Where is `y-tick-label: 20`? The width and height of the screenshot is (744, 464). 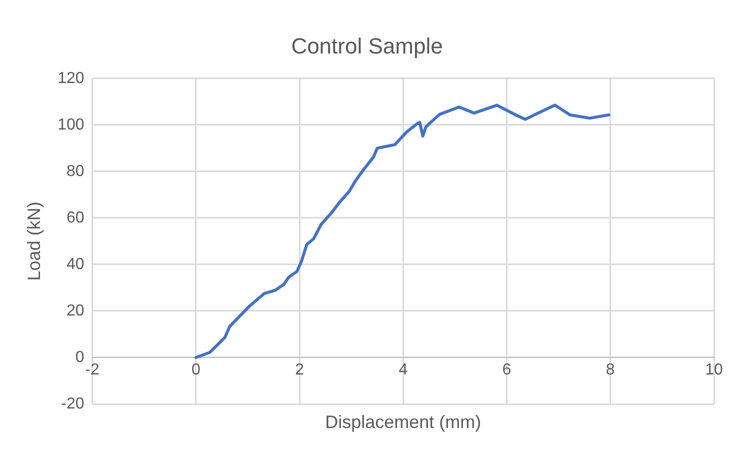
y-tick-label: 20 is located at coordinates (75, 311).